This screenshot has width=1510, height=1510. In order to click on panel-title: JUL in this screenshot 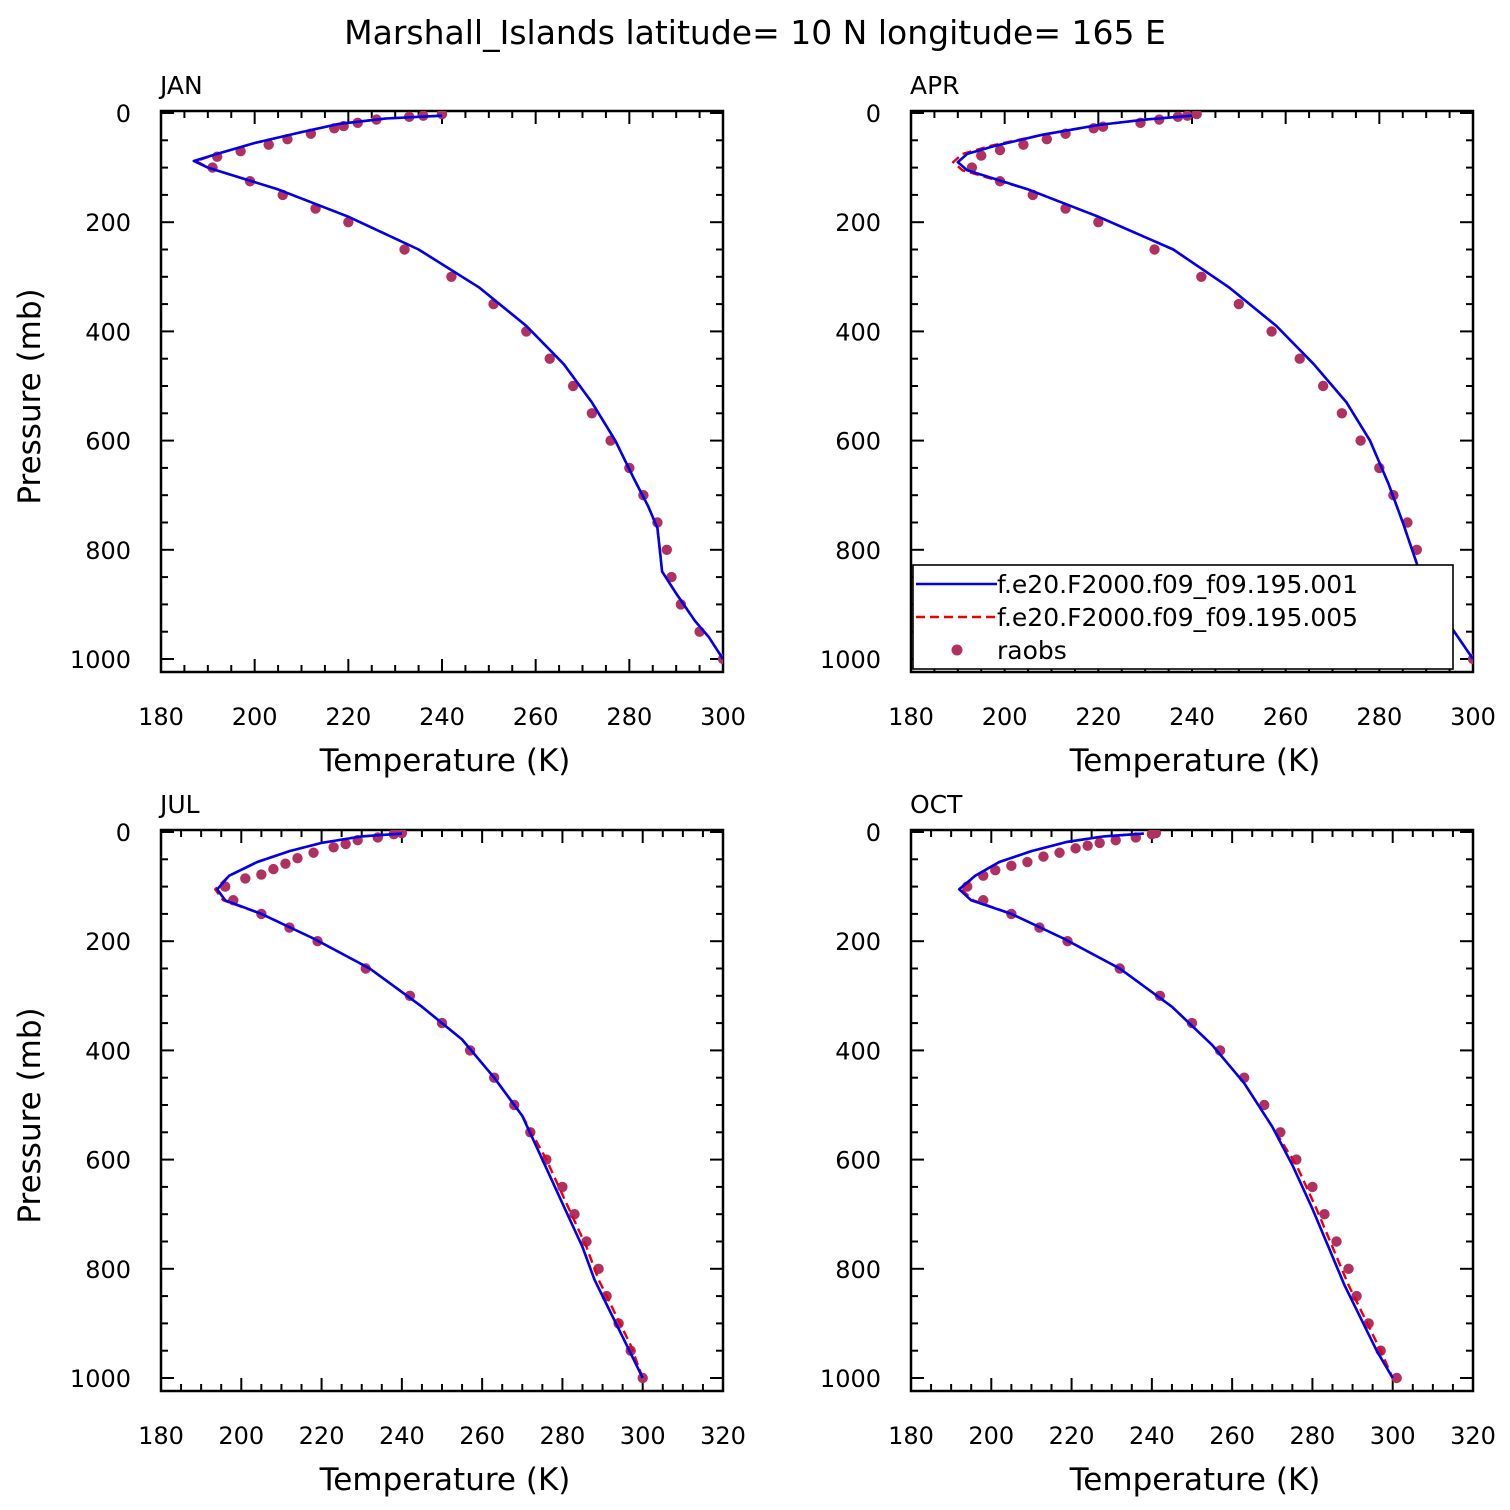, I will do `click(179, 804)`.